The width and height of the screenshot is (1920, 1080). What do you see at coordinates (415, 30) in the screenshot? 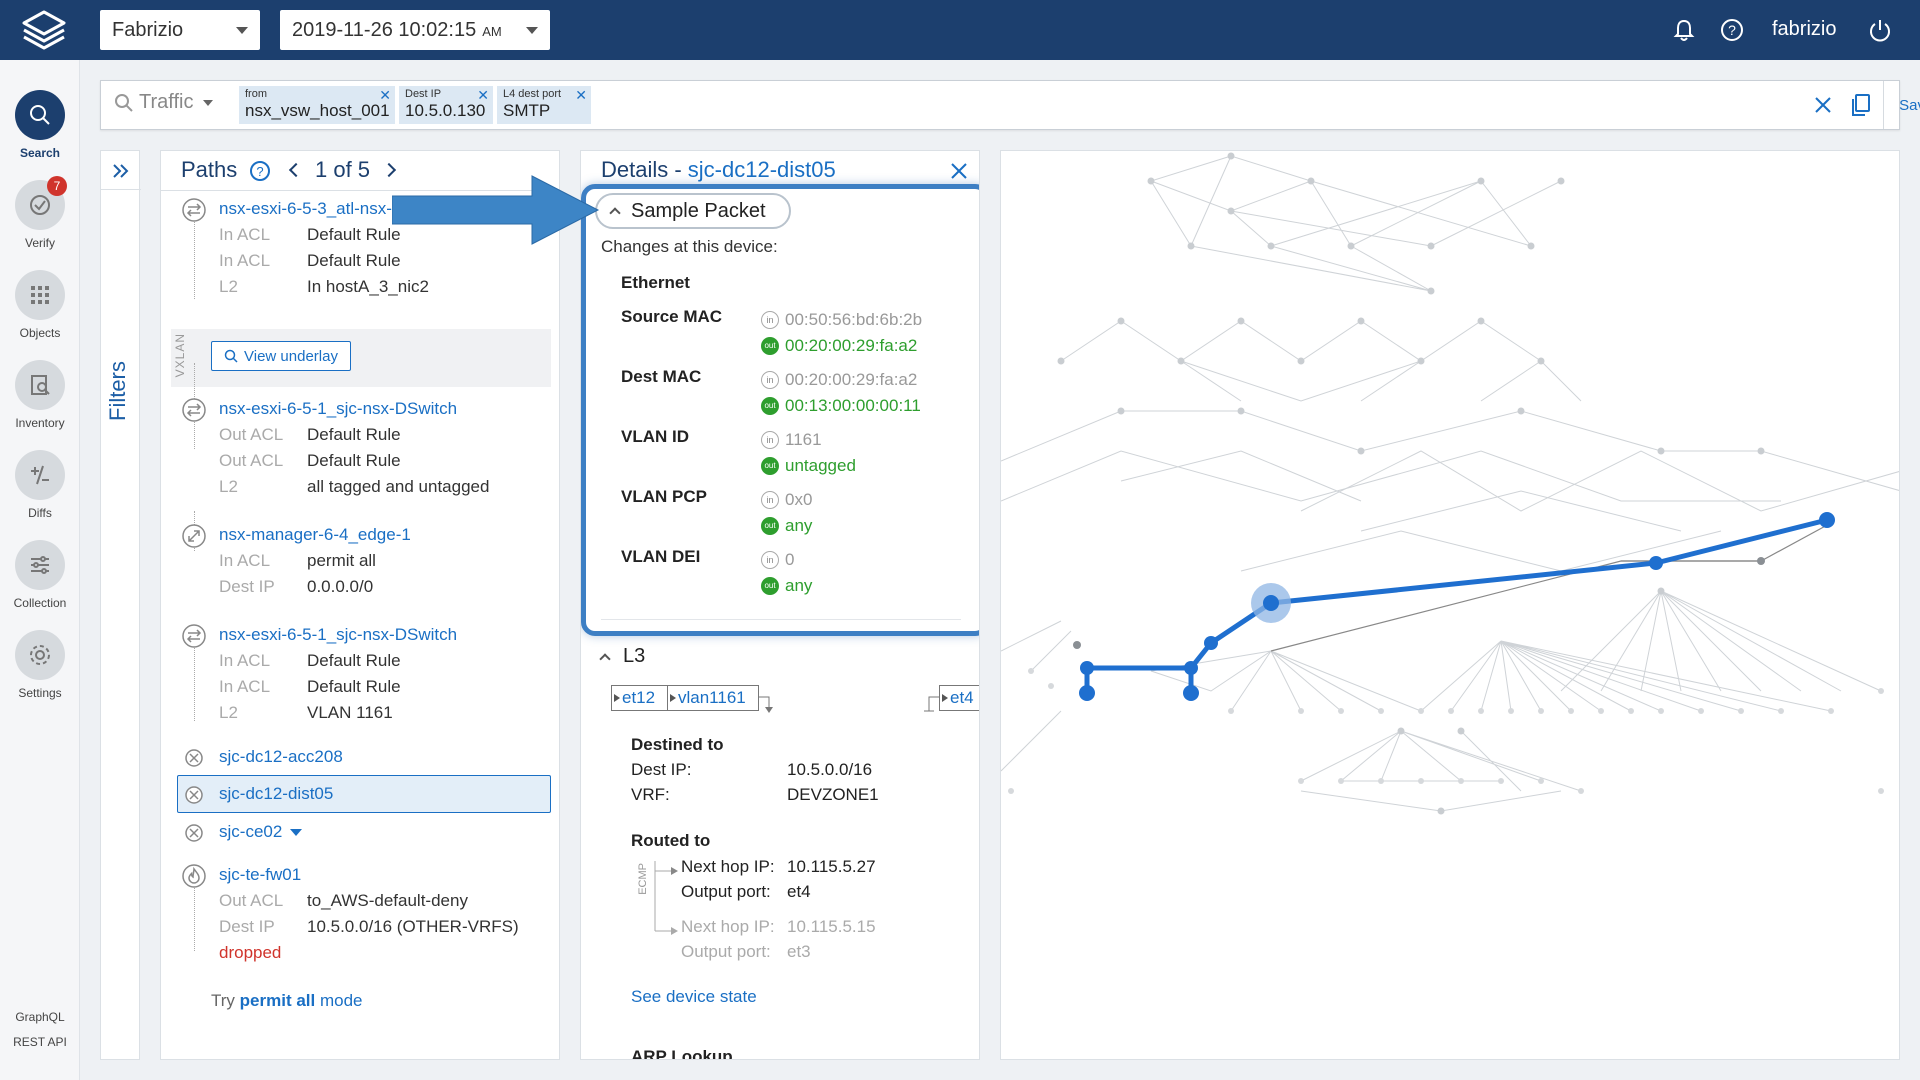
I see `snapshot-datetime-select: 2019-11-26 10:02:15 AM` at bounding box center [415, 30].